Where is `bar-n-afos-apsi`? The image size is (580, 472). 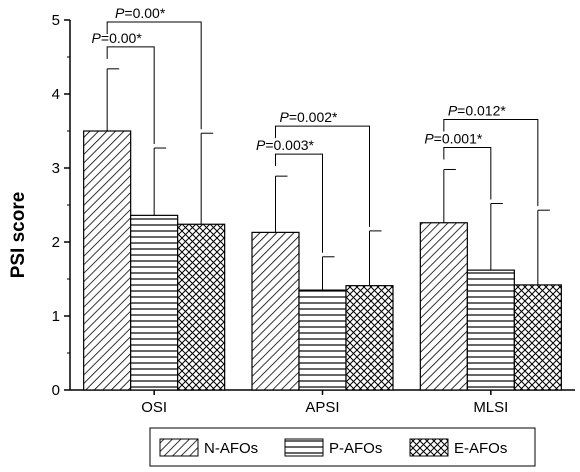 bar-n-afos-apsi is located at coordinates (275, 311).